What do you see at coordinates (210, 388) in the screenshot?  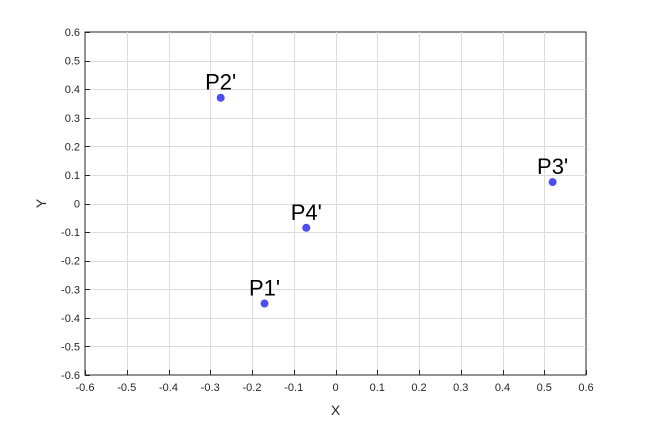 I see `x-tick-label: -0.3` at bounding box center [210, 388].